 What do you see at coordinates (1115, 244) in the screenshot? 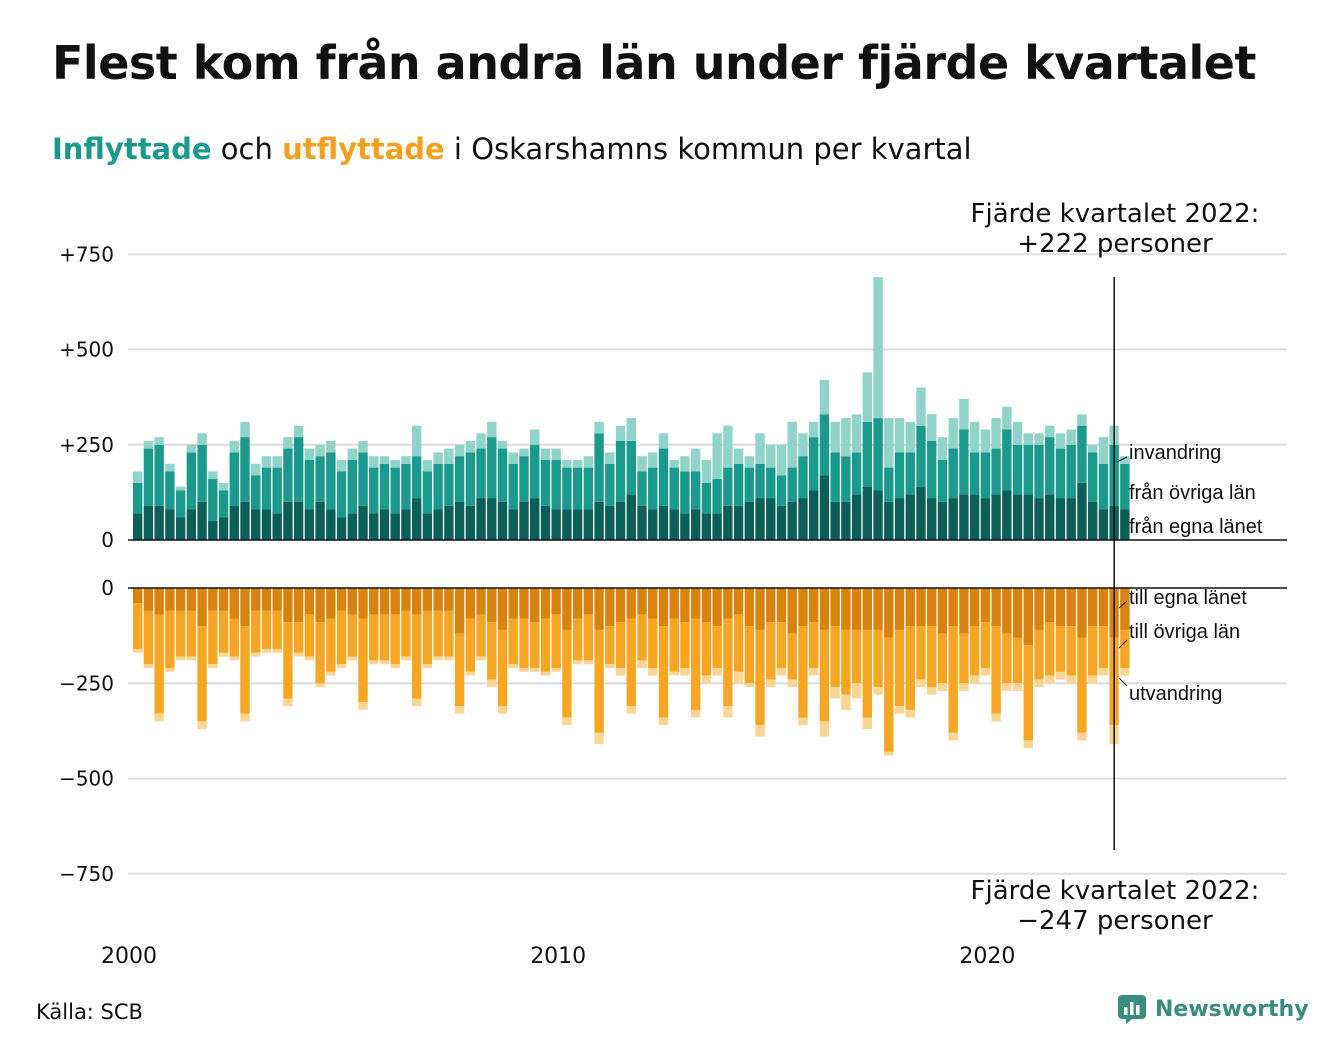
I see `annotation-top-line2: +222 personer` at bounding box center [1115, 244].